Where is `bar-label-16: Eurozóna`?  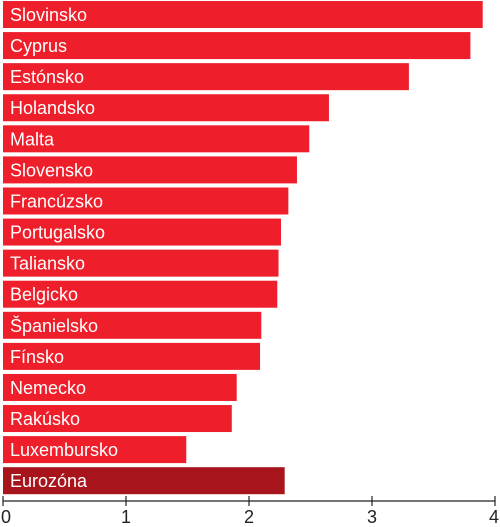
bar-label-16: Eurozóna is located at coordinates (49, 481).